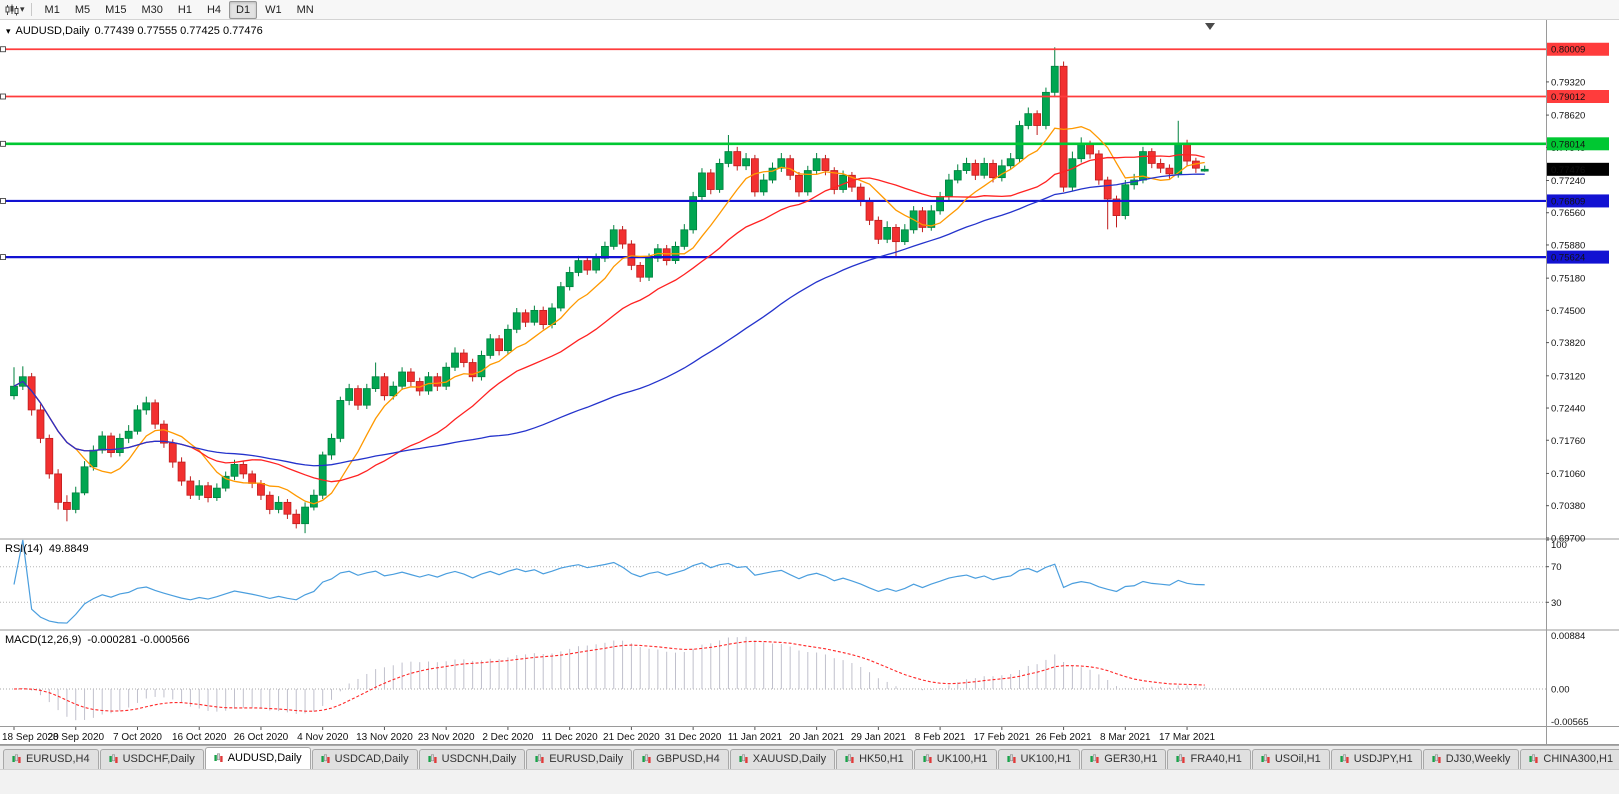 This screenshot has width=1619, height=794. I want to click on price-axis-label: 0.78620, so click(1568, 116).